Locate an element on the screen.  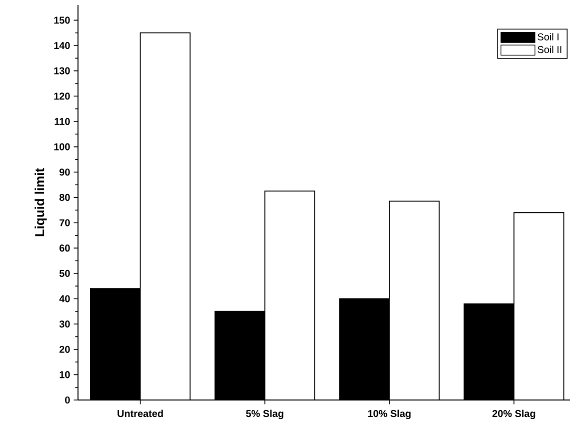
y-tick-label: 140 is located at coordinates (62, 46).